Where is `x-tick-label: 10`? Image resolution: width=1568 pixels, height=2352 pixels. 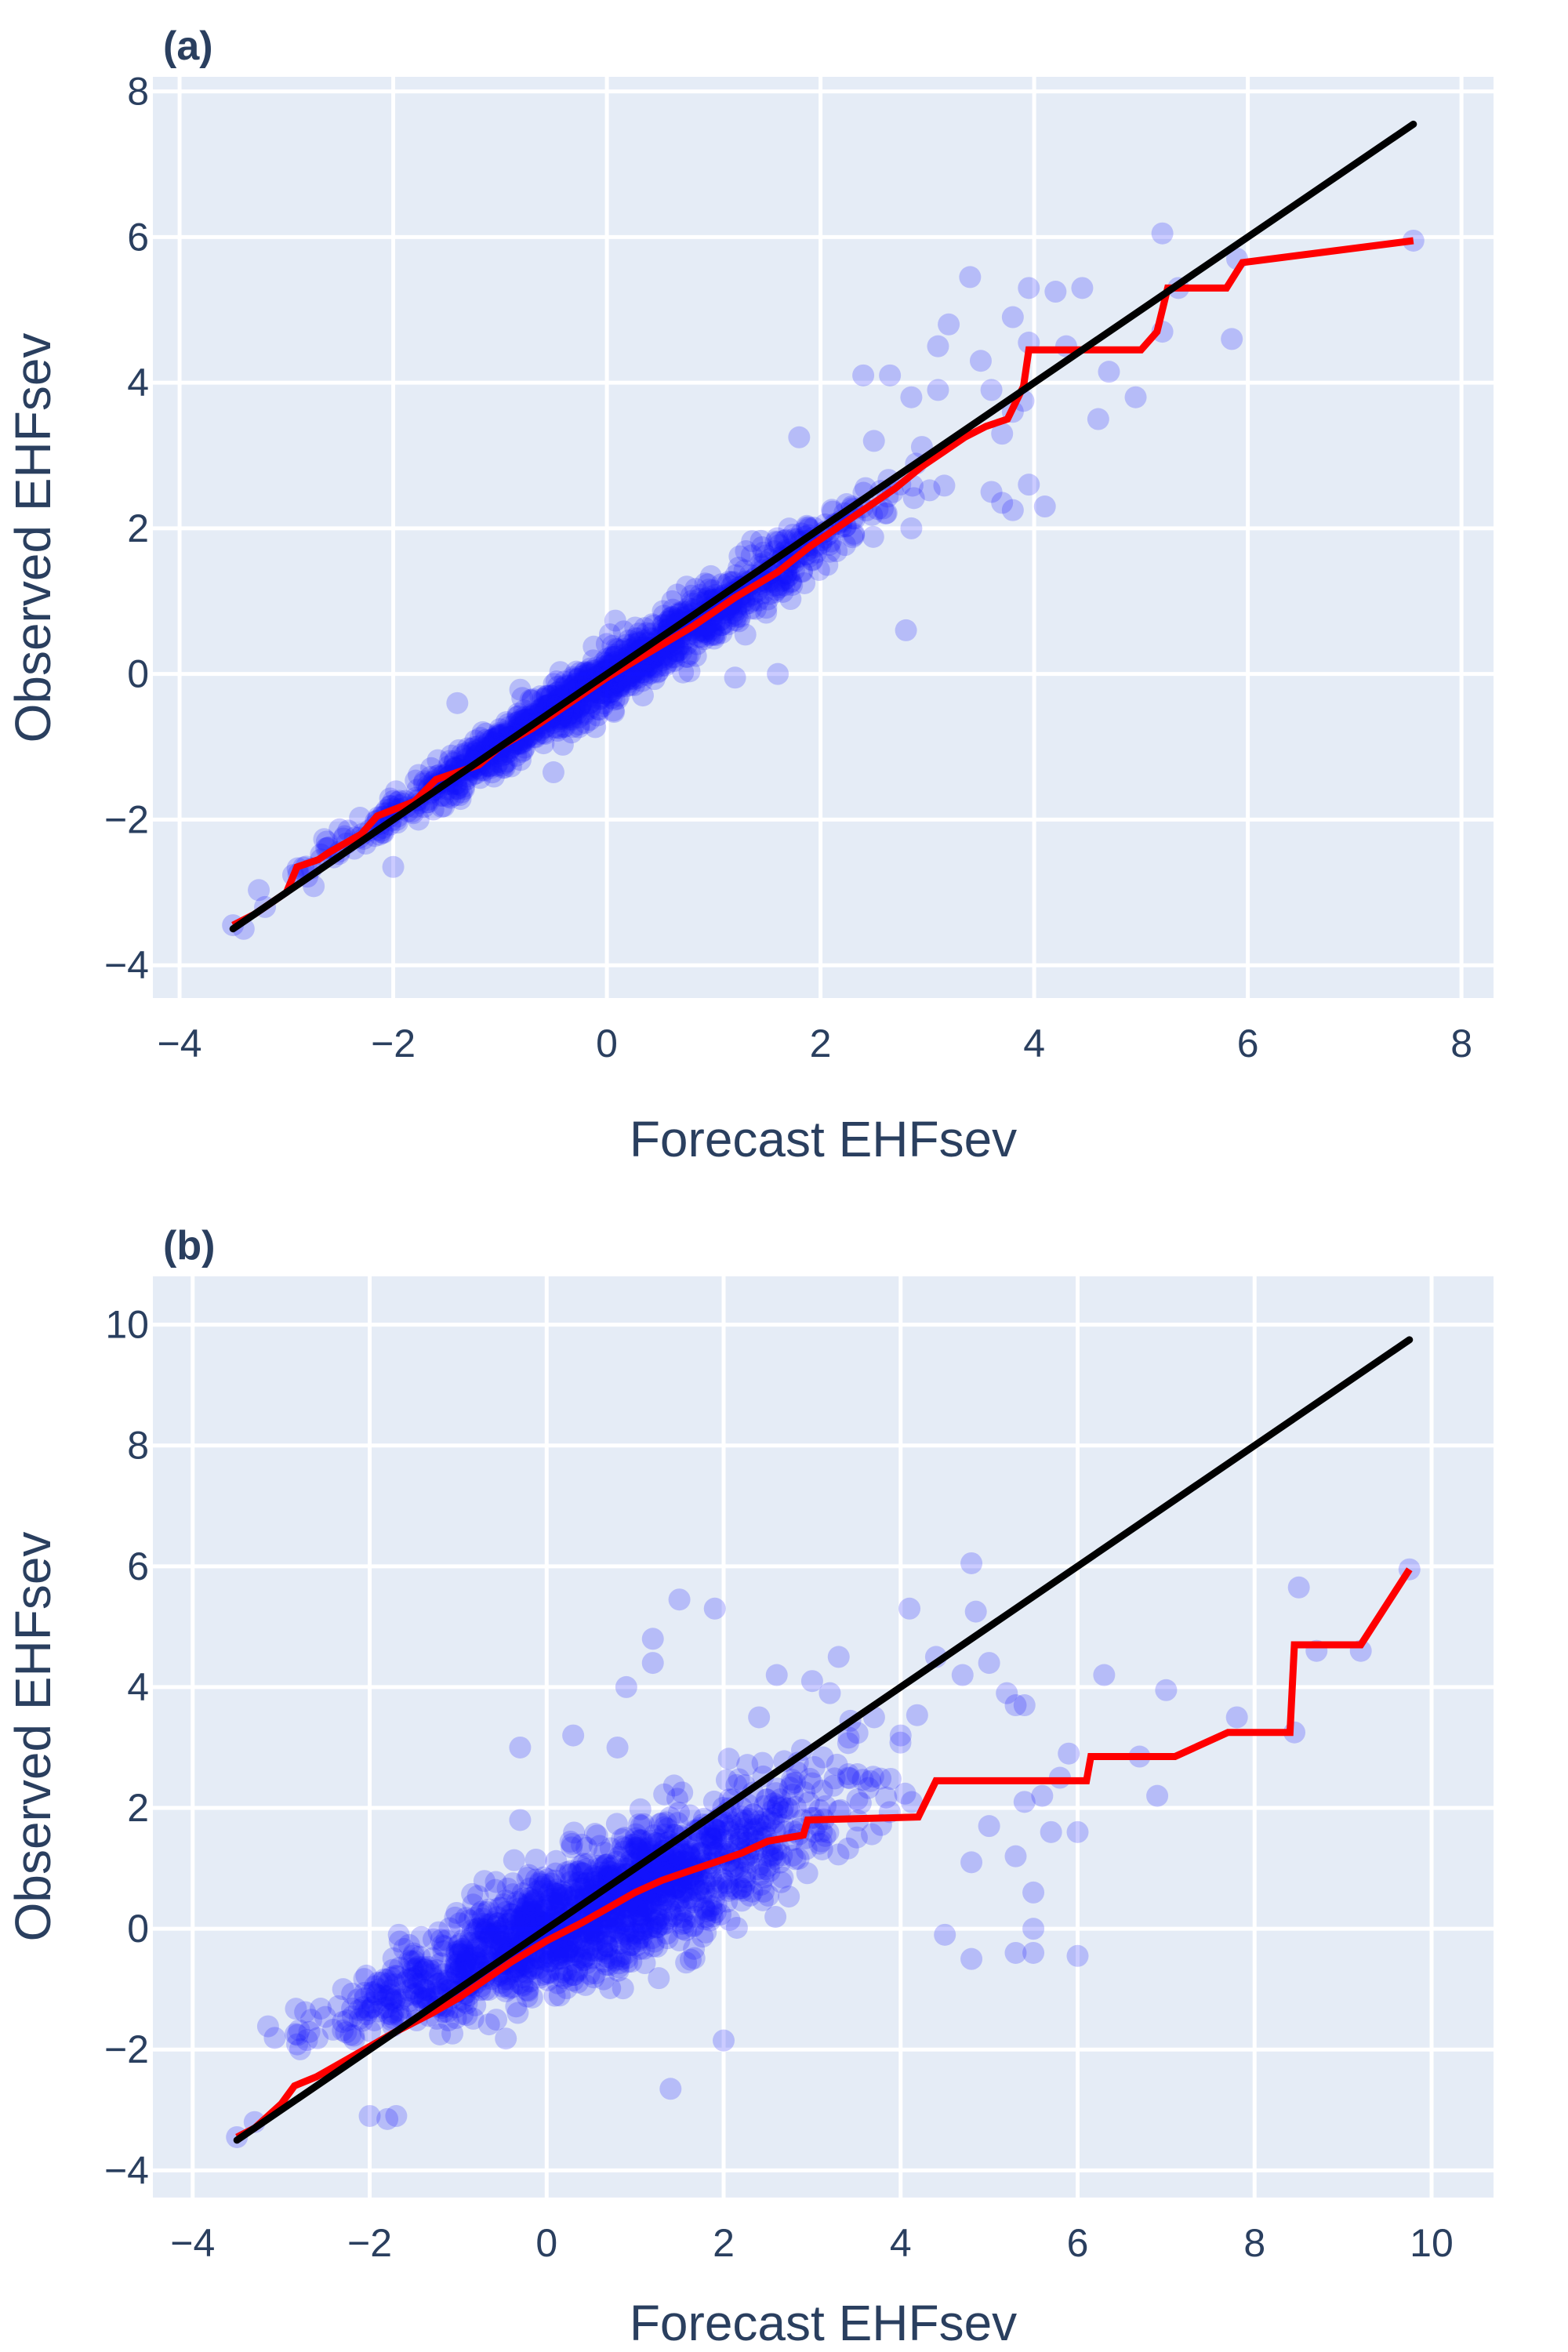
x-tick-label: 10 is located at coordinates (1432, 2243).